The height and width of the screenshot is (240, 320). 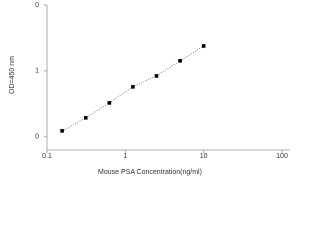 What do you see at coordinates (12, 75) in the screenshot?
I see `y-axis-label: OD=450 nm` at bounding box center [12, 75].